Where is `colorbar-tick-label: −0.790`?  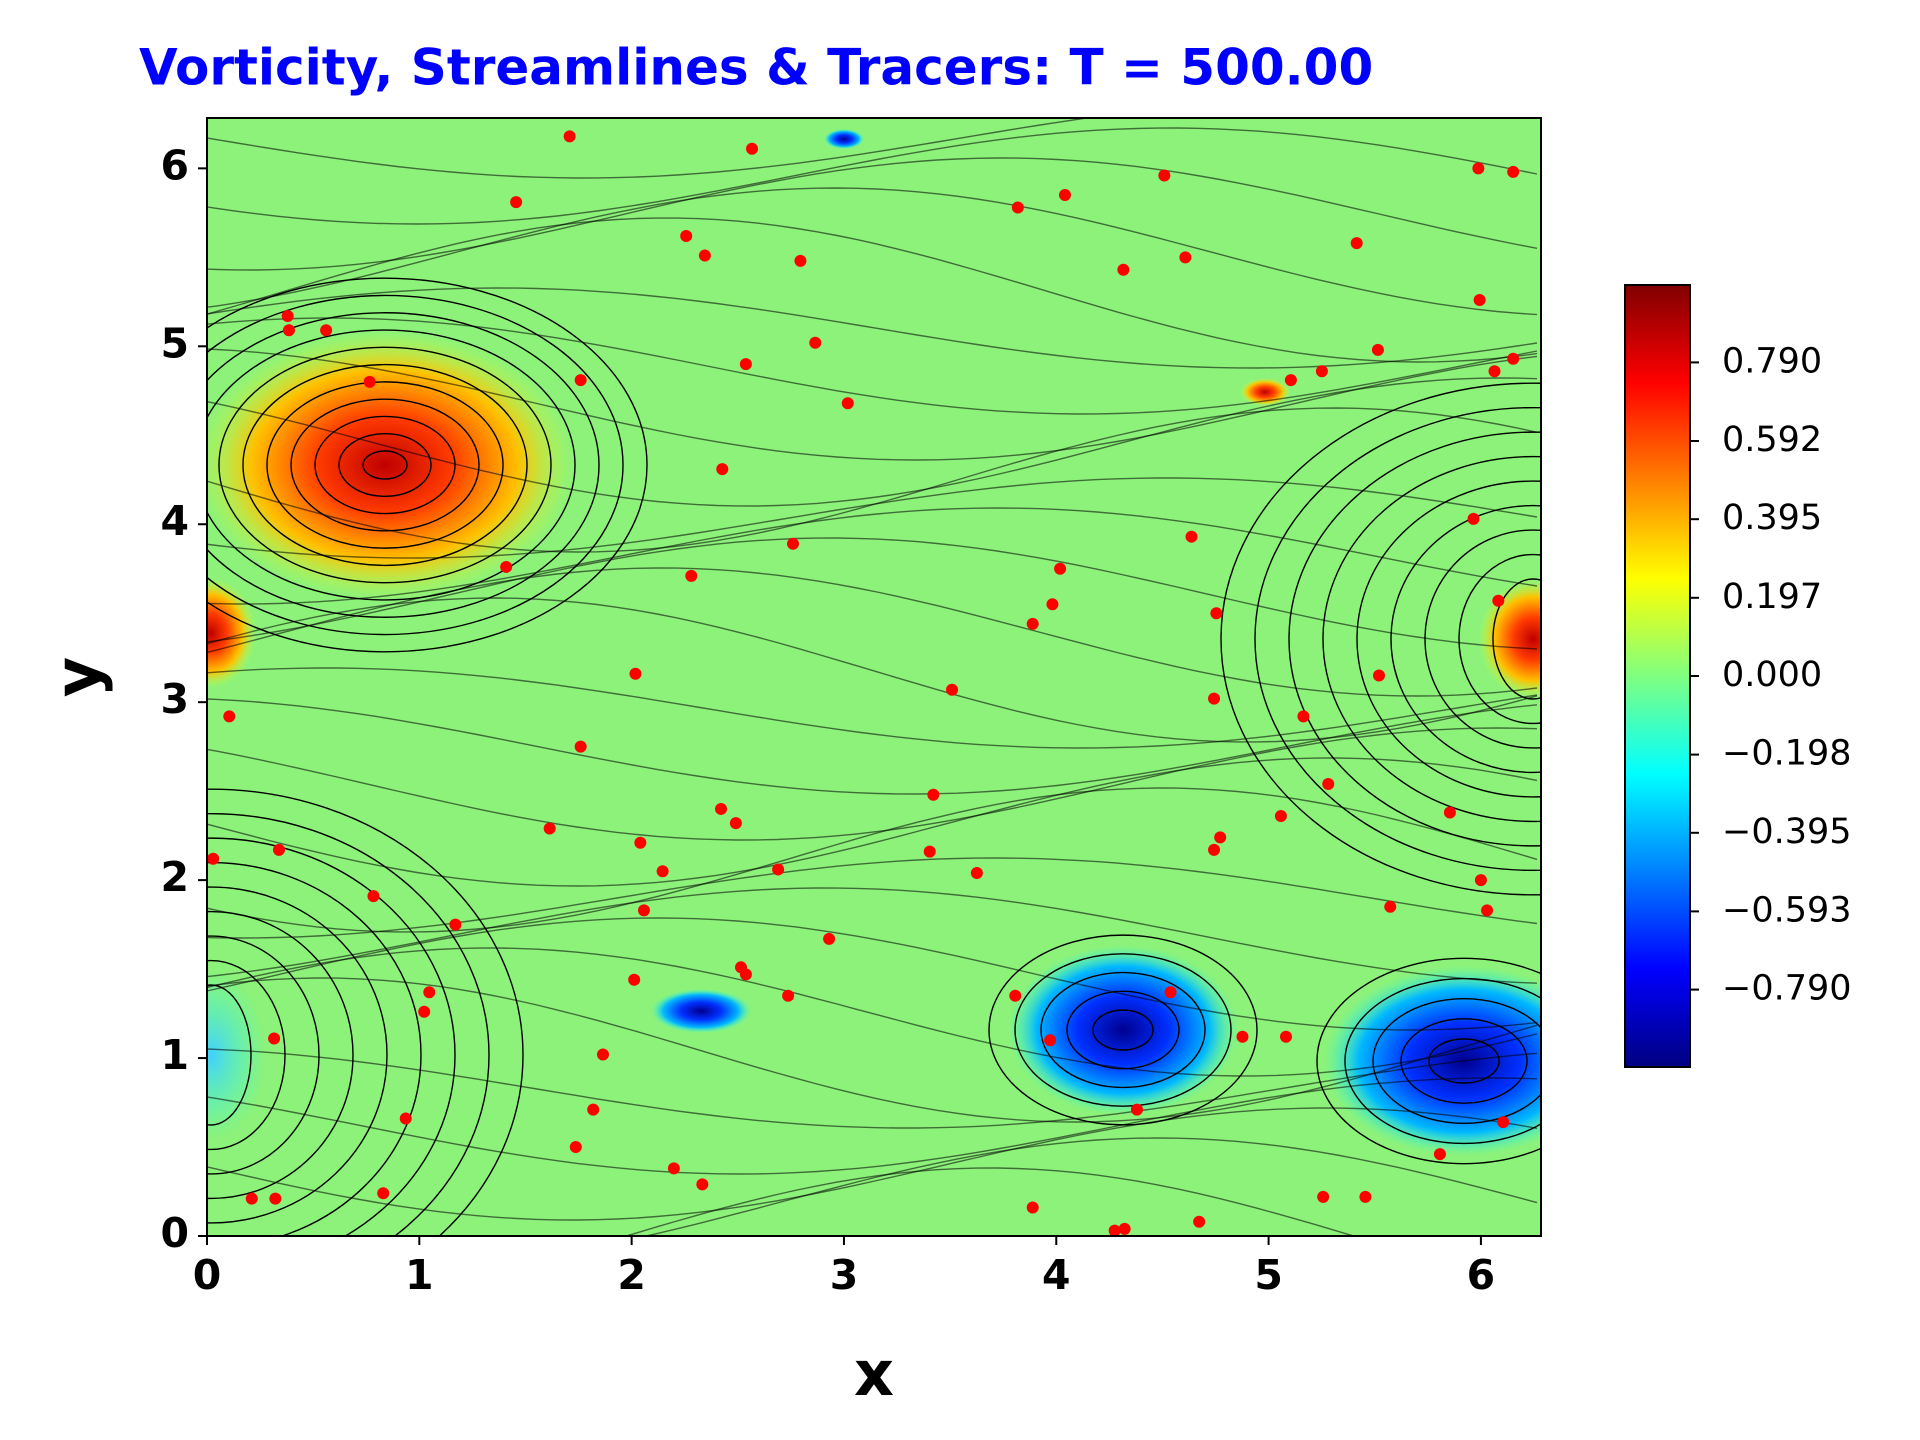 colorbar-tick-label: −0.790 is located at coordinates (1787, 989).